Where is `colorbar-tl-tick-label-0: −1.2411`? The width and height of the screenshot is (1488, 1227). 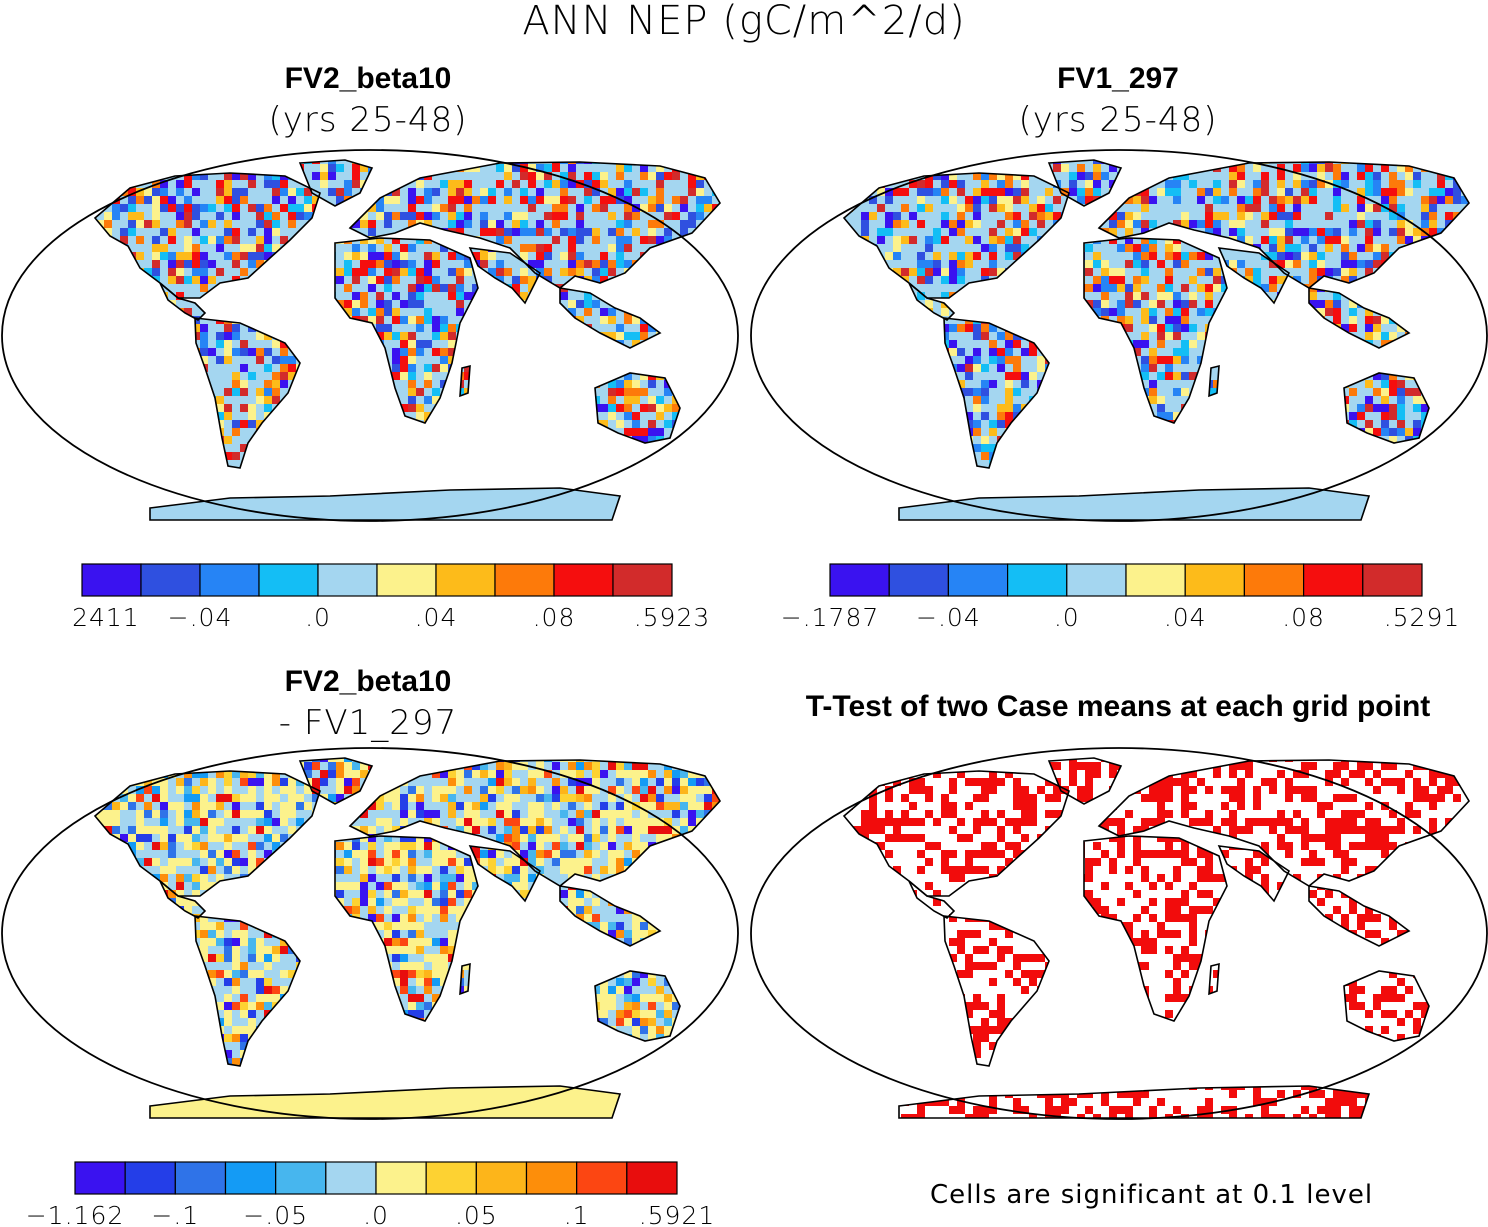
colorbar-tl-tick-label-0: −1.2411 is located at coordinates (105, 617).